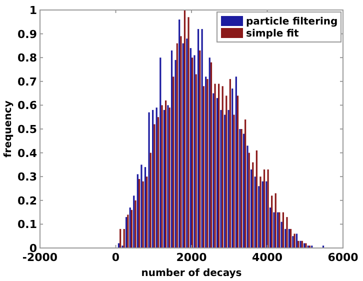 The image size is (363, 281). I want to click on x-tick-label: -2000, so click(40, 257).